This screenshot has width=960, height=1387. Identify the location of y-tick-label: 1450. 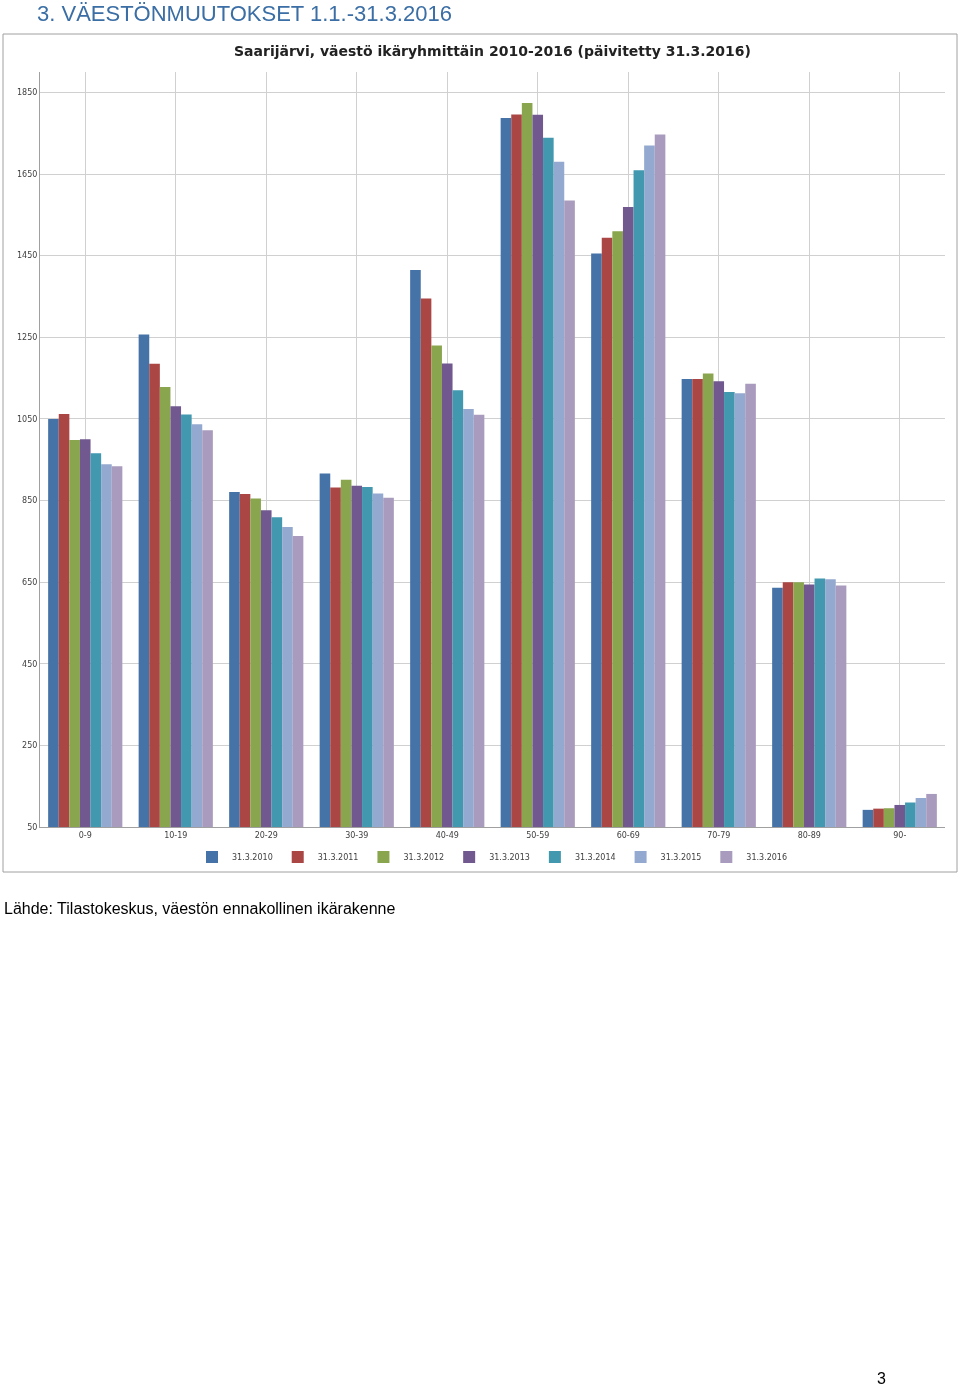
(27, 256).